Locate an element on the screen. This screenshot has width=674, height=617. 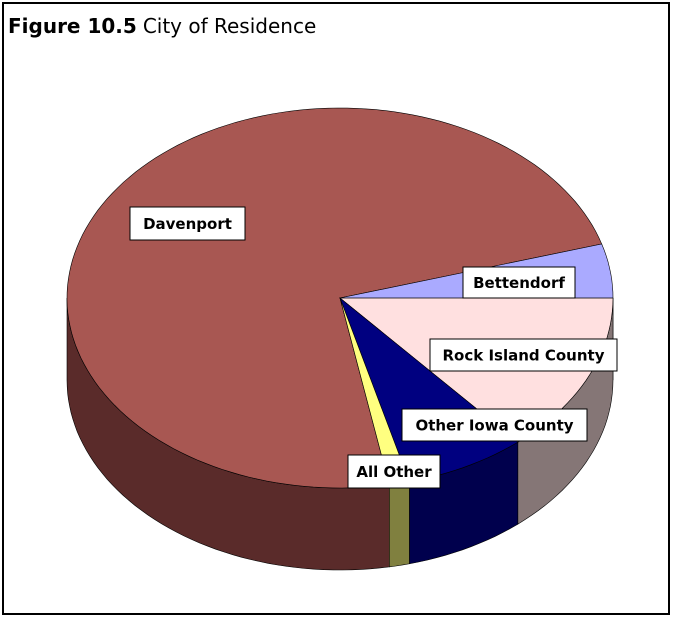
slice-side is located at coordinates (399, 524).